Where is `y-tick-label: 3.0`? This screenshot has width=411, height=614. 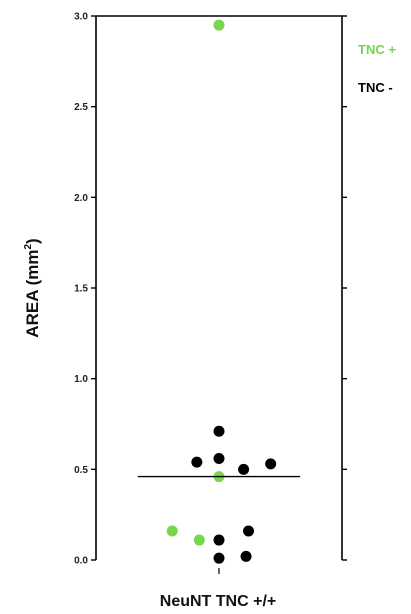
y-tick-label: 3.0 is located at coordinates (81, 17).